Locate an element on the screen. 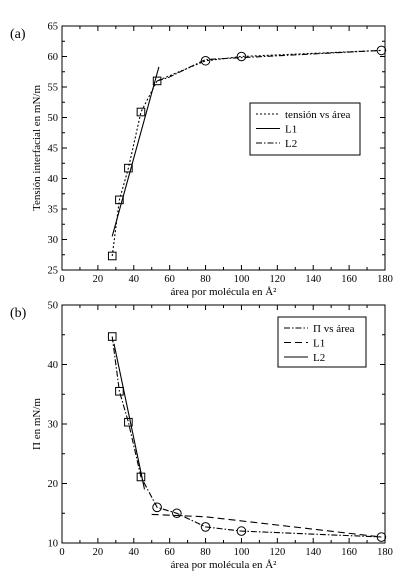 This screenshot has width=410, height=582. legend-box-b is located at coordinates (322, 342).